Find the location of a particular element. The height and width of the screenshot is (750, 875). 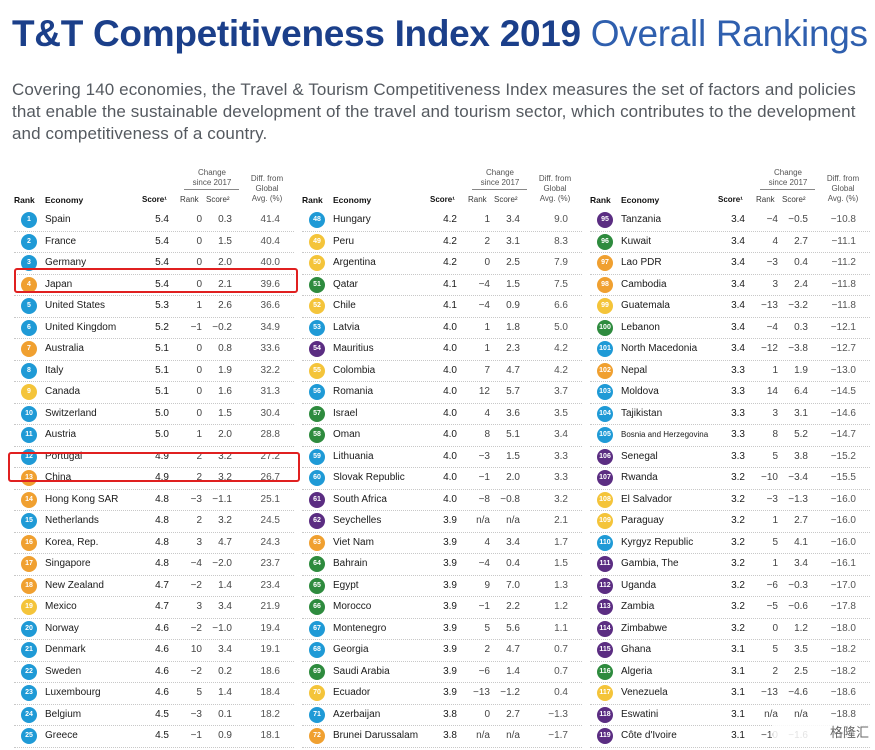

header-rank: Rank is located at coordinates (600, 200).